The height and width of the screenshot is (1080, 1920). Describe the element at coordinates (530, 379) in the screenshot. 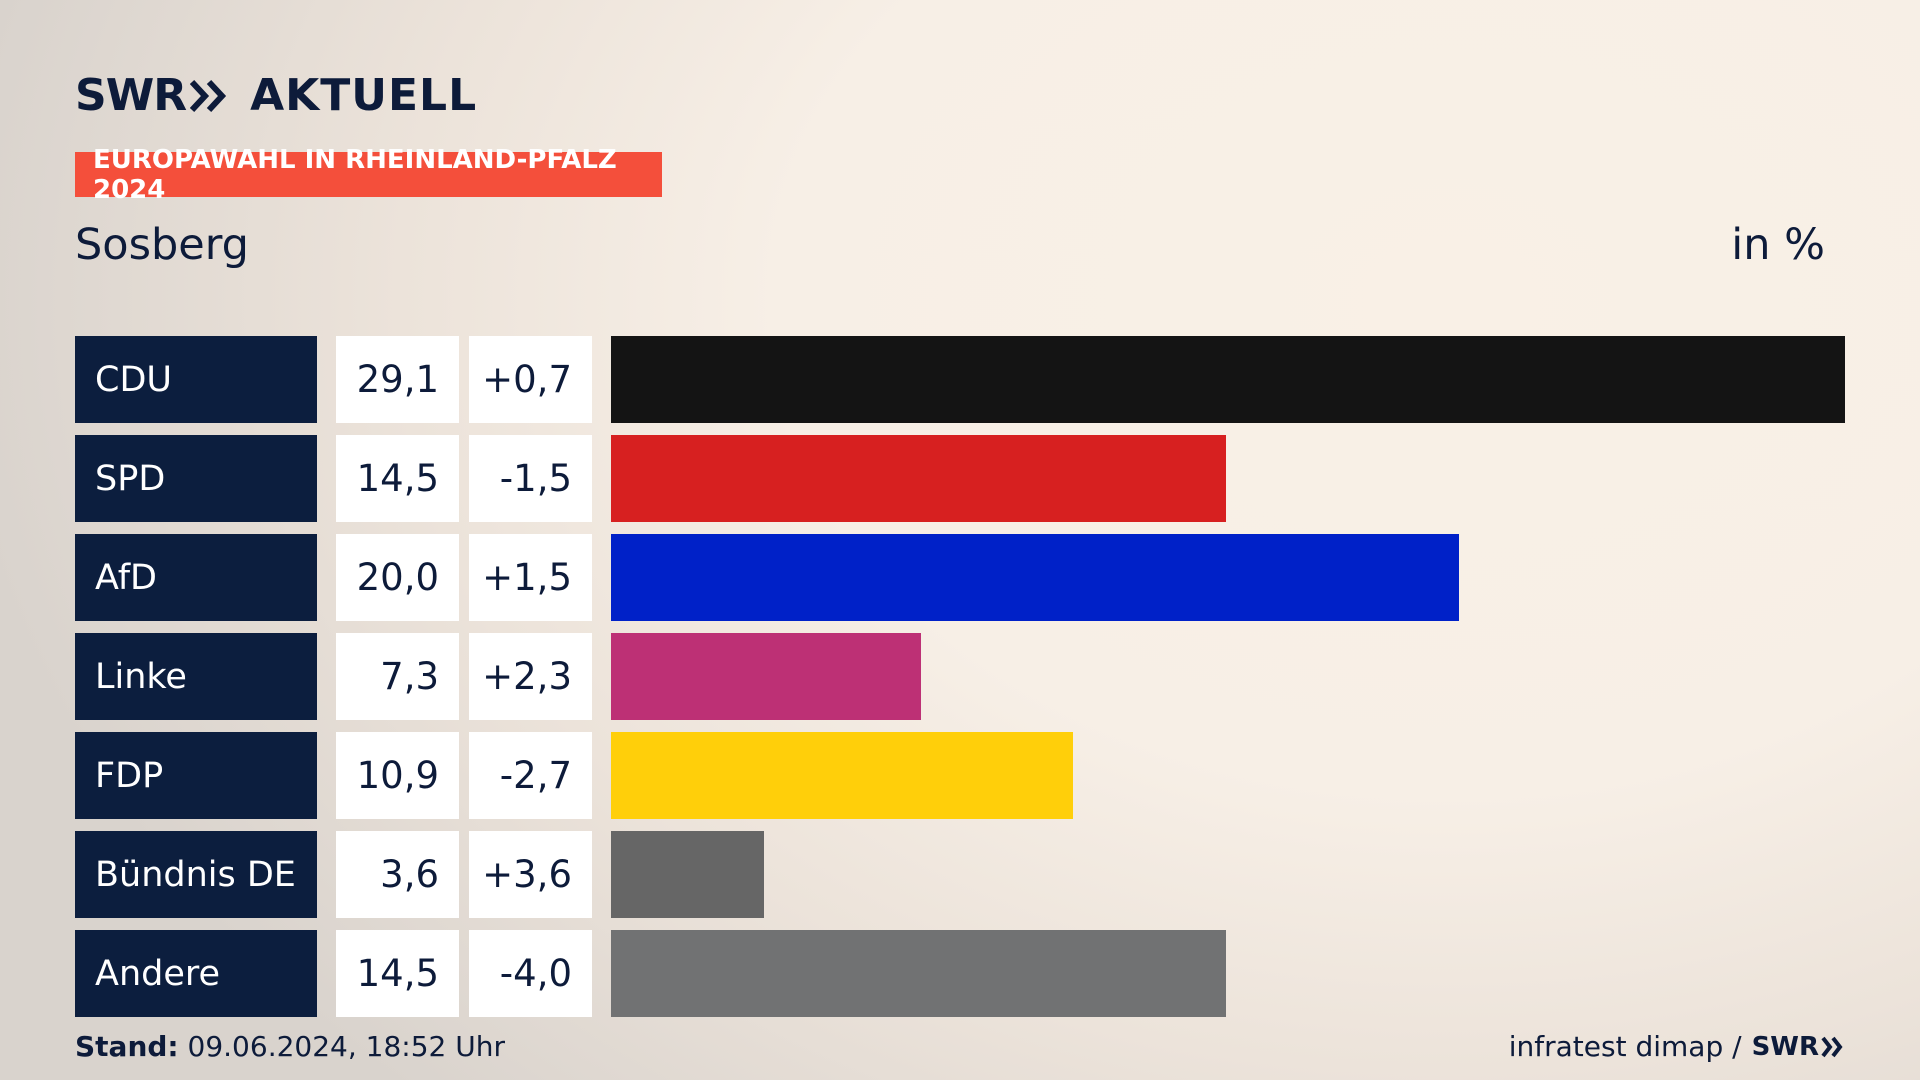

I see `vote-change-value: +0,7` at that location.